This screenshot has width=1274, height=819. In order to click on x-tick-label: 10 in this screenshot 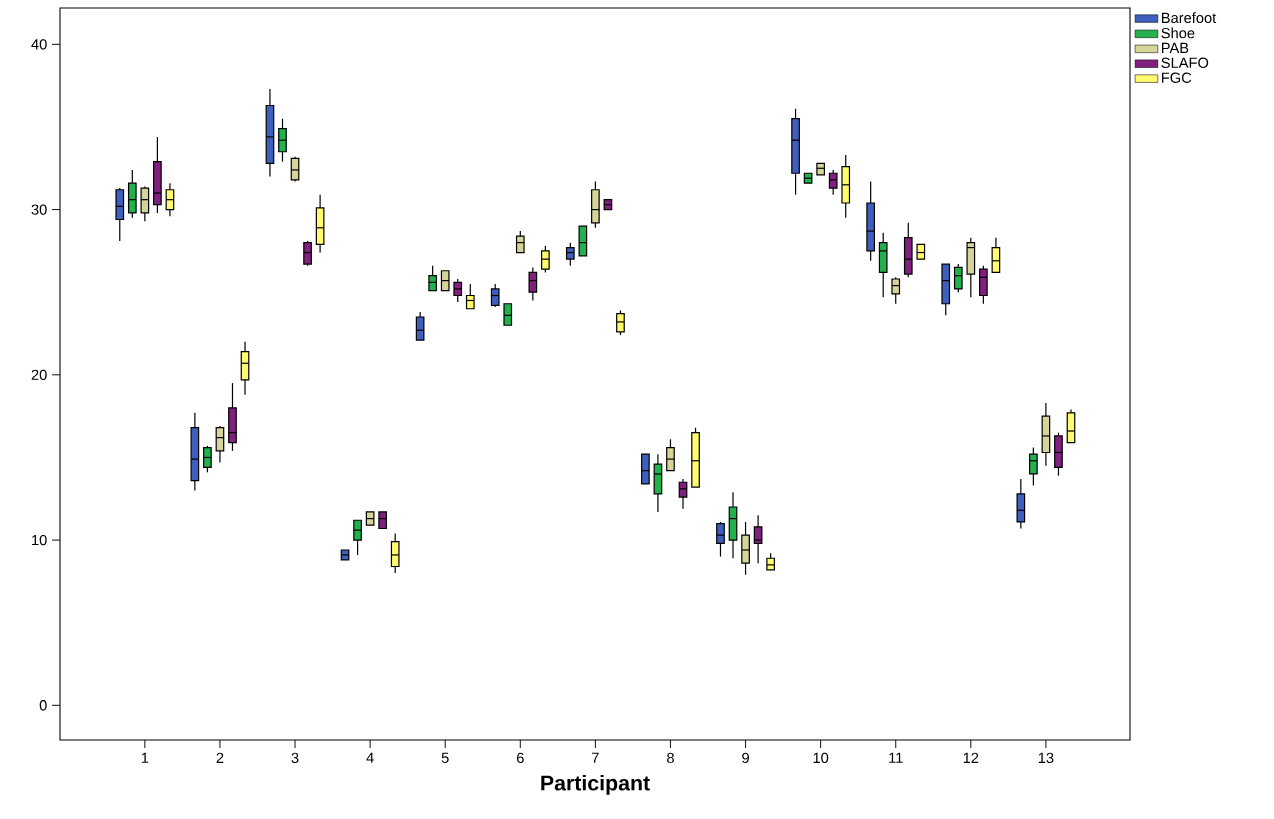, I will do `click(821, 758)`.